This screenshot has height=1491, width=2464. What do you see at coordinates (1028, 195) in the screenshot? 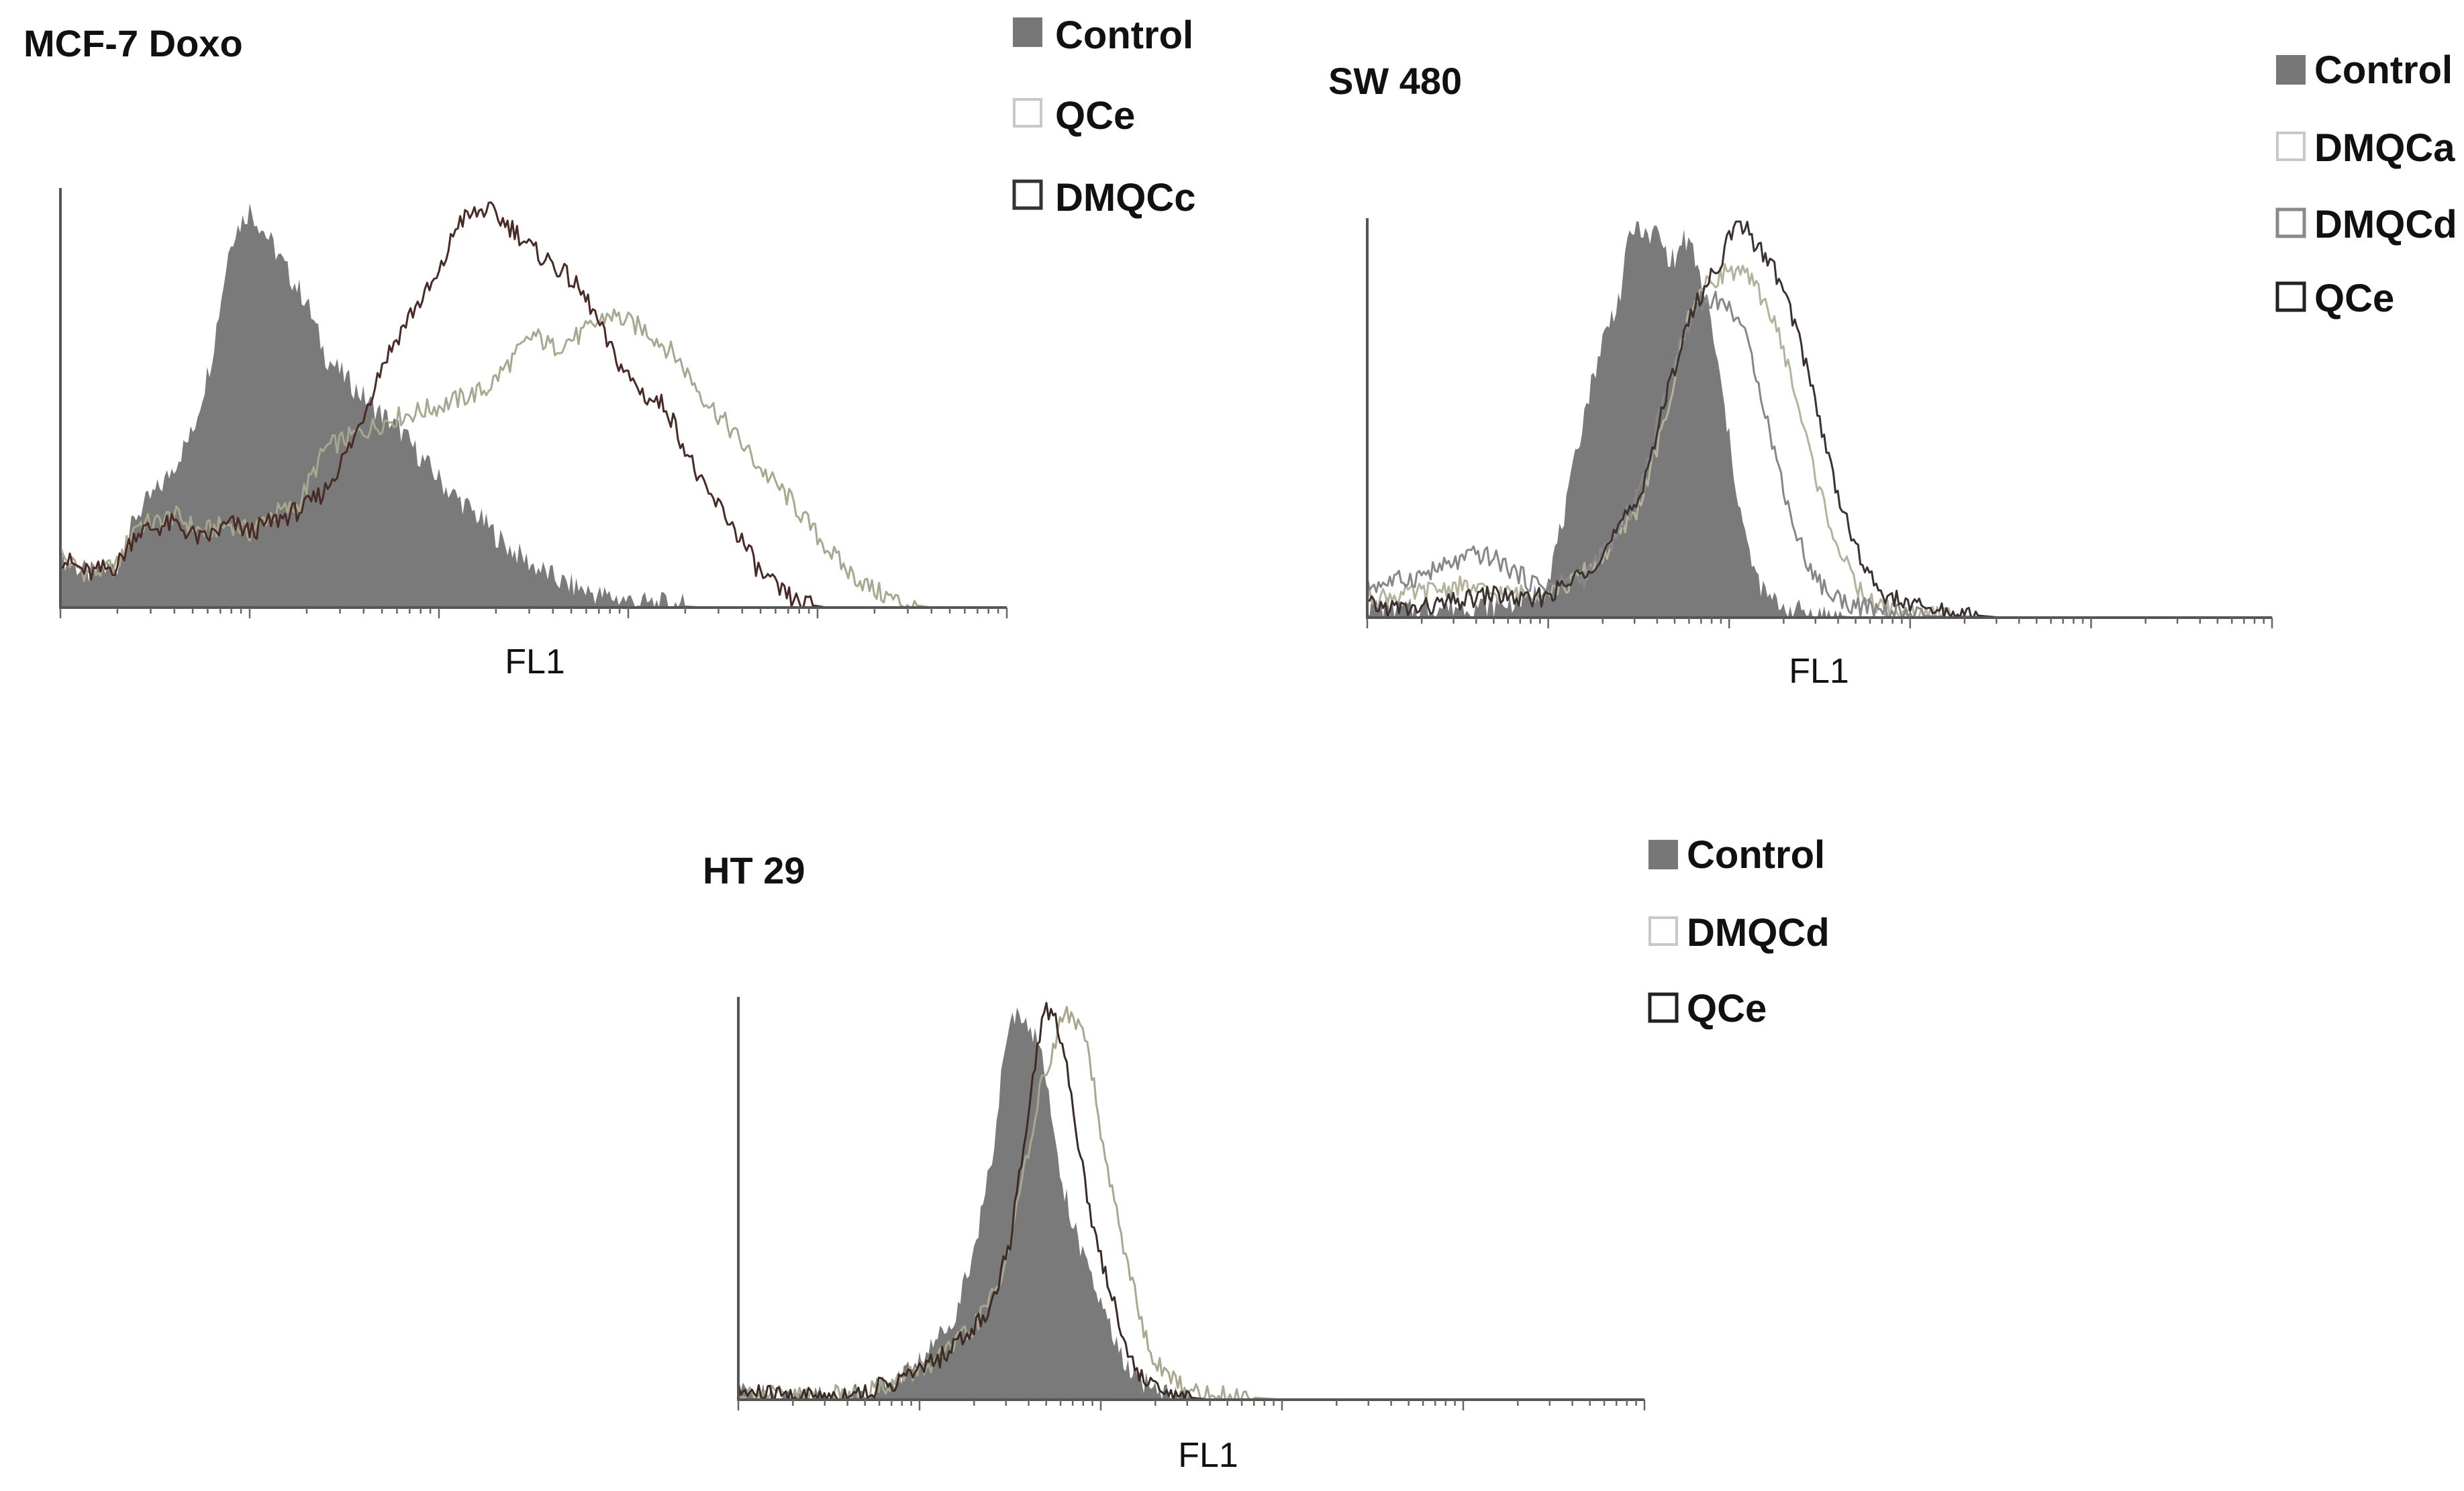
I see `legend-swatch-dmqcc` at bounding box center [1028, 195].